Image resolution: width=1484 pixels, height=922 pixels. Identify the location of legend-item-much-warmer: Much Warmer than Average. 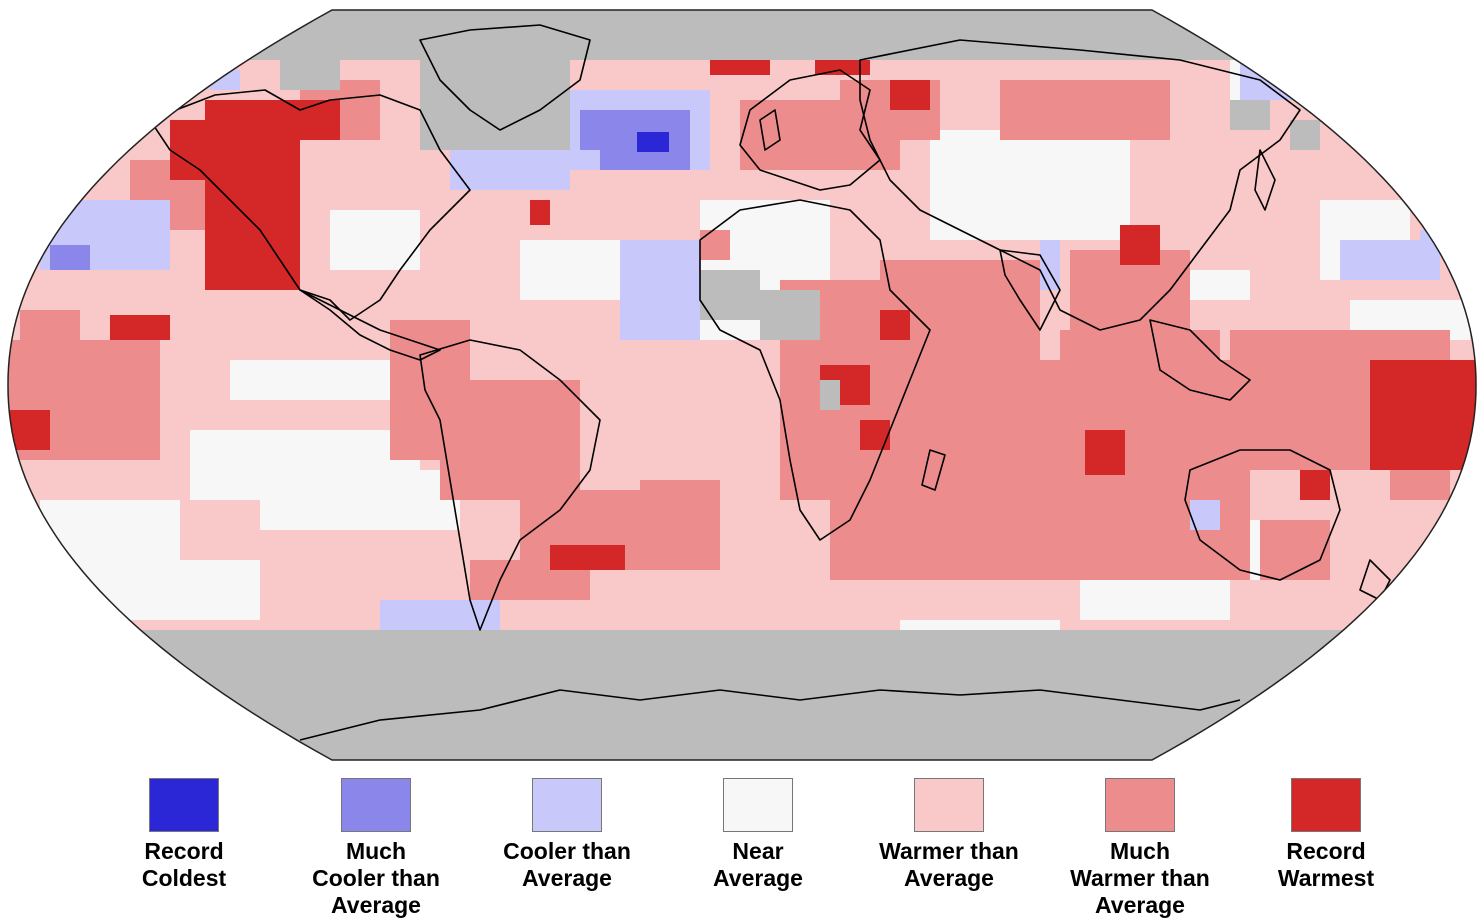
(1140, 848).